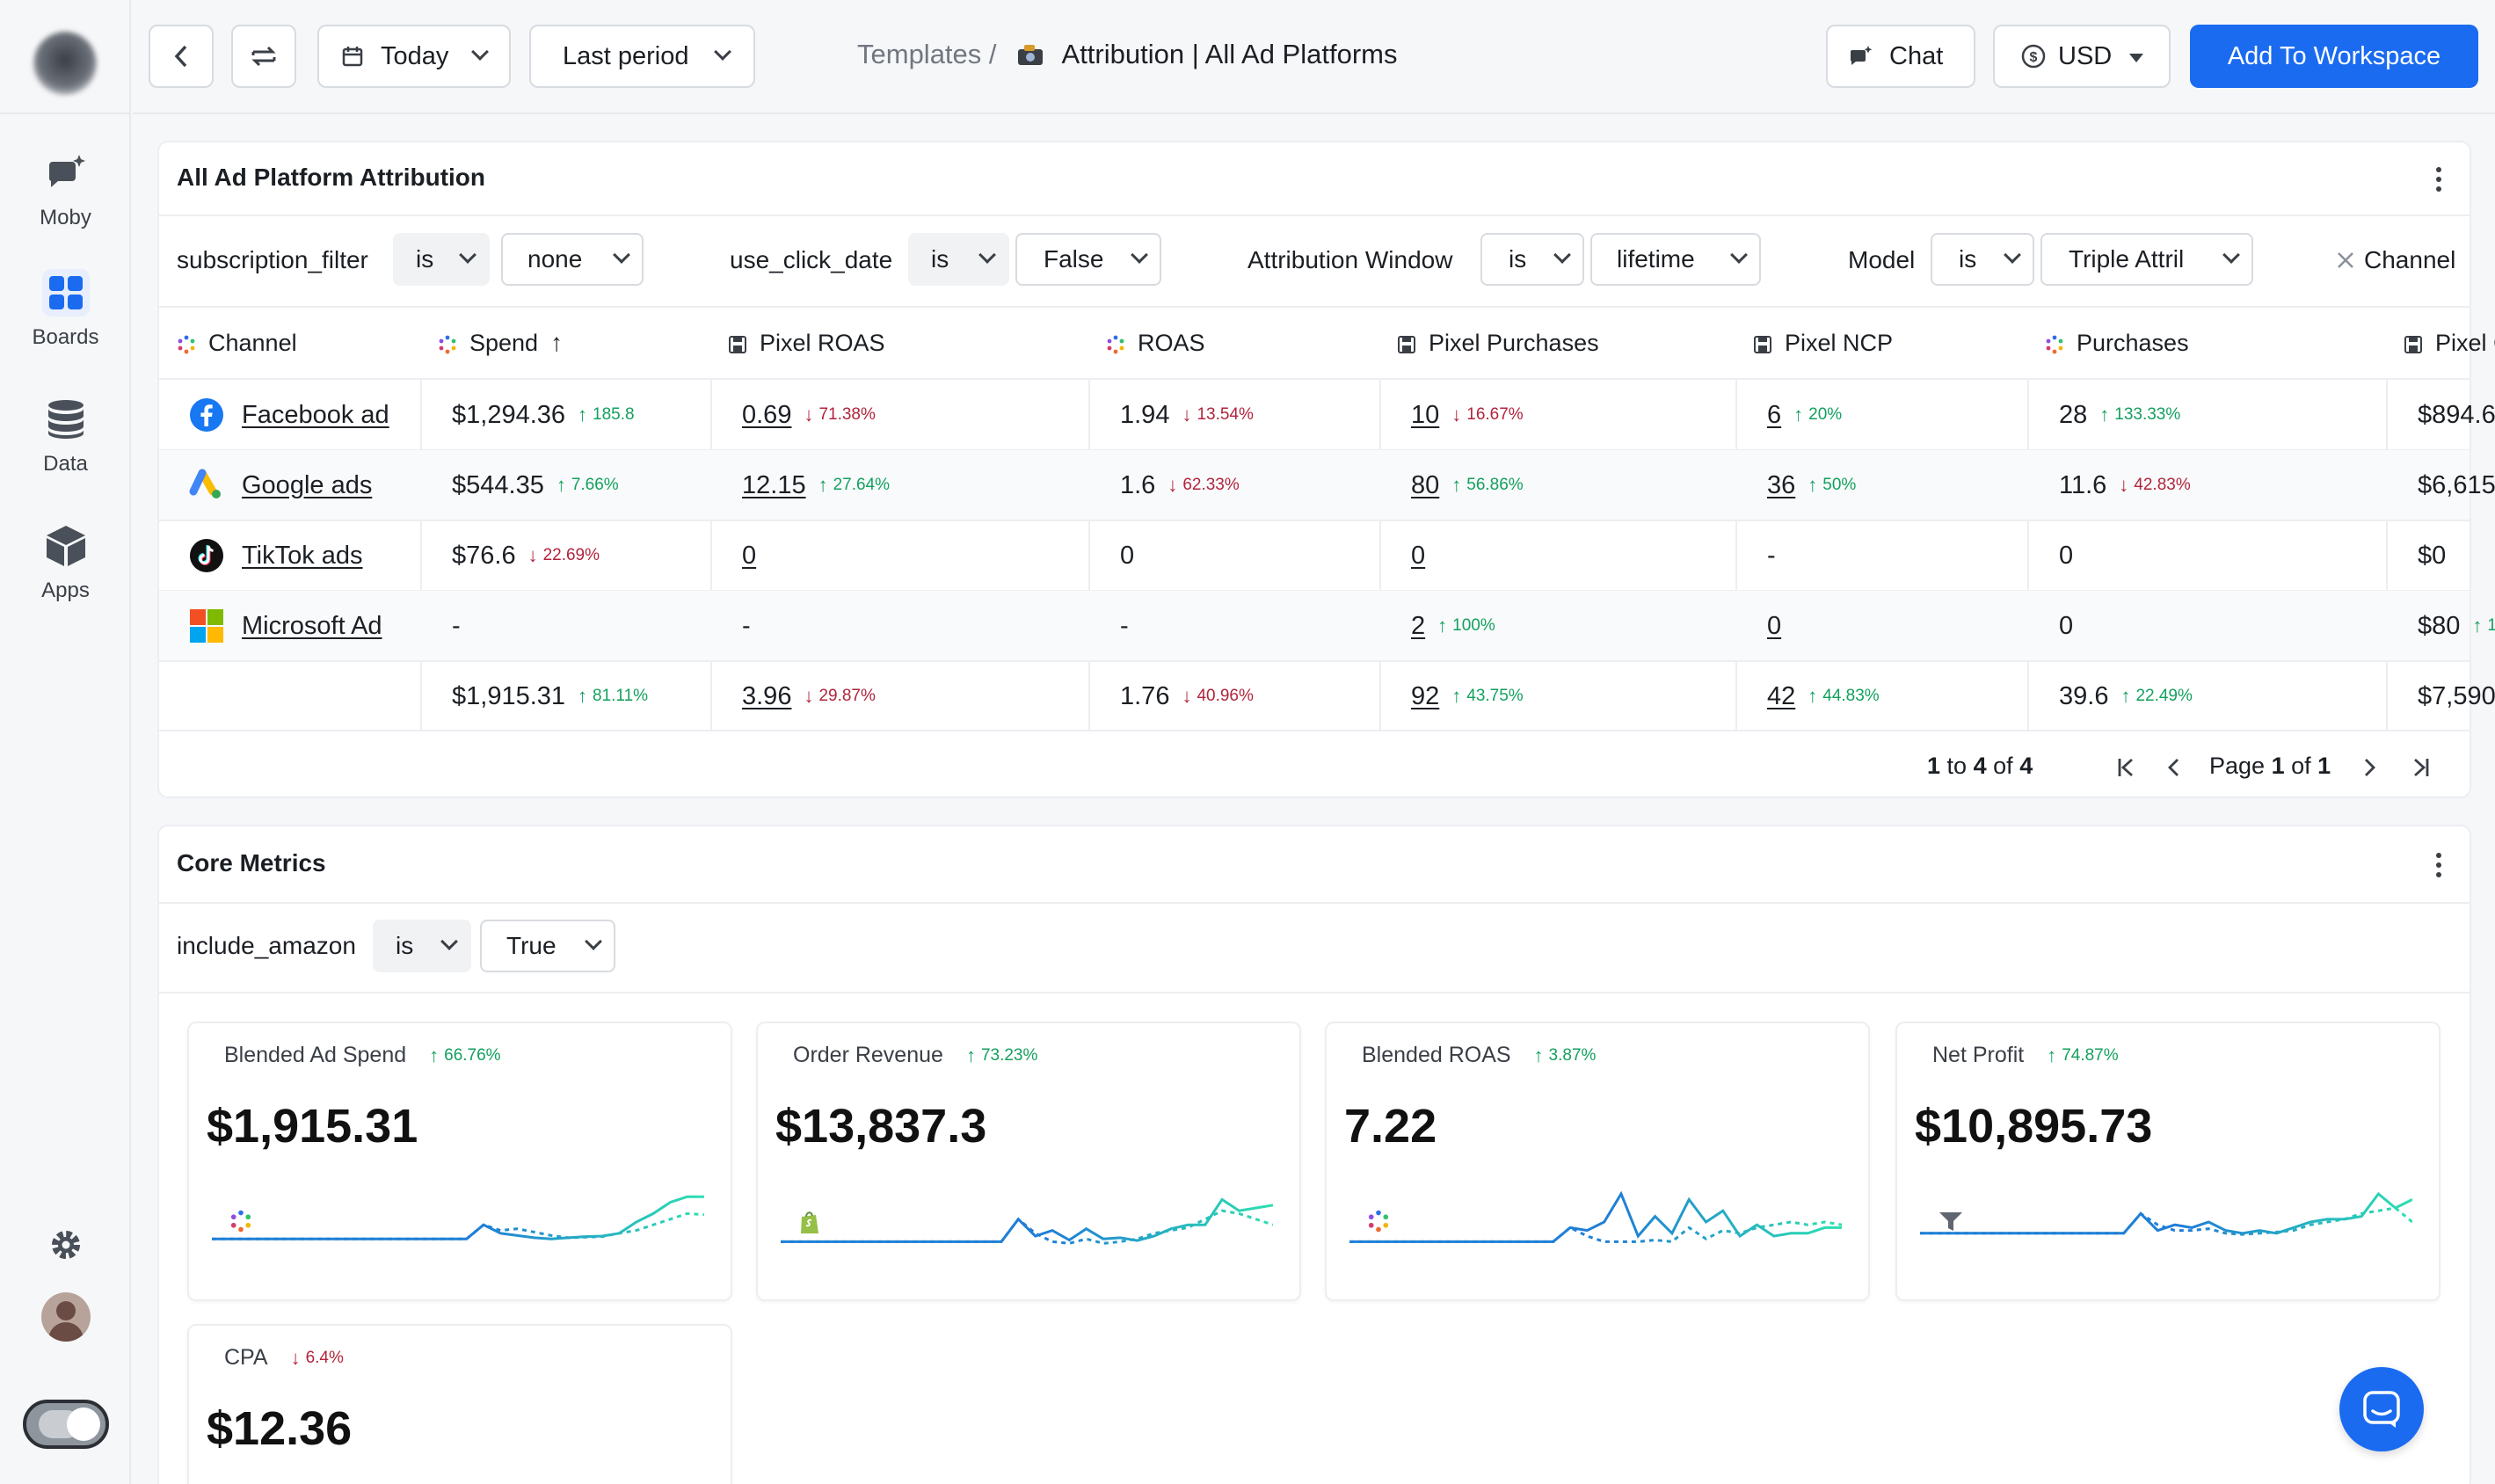  Describe the element at coordinates (2395, 260) in the screenshot. I see `channel-chip: Channel` at that location.